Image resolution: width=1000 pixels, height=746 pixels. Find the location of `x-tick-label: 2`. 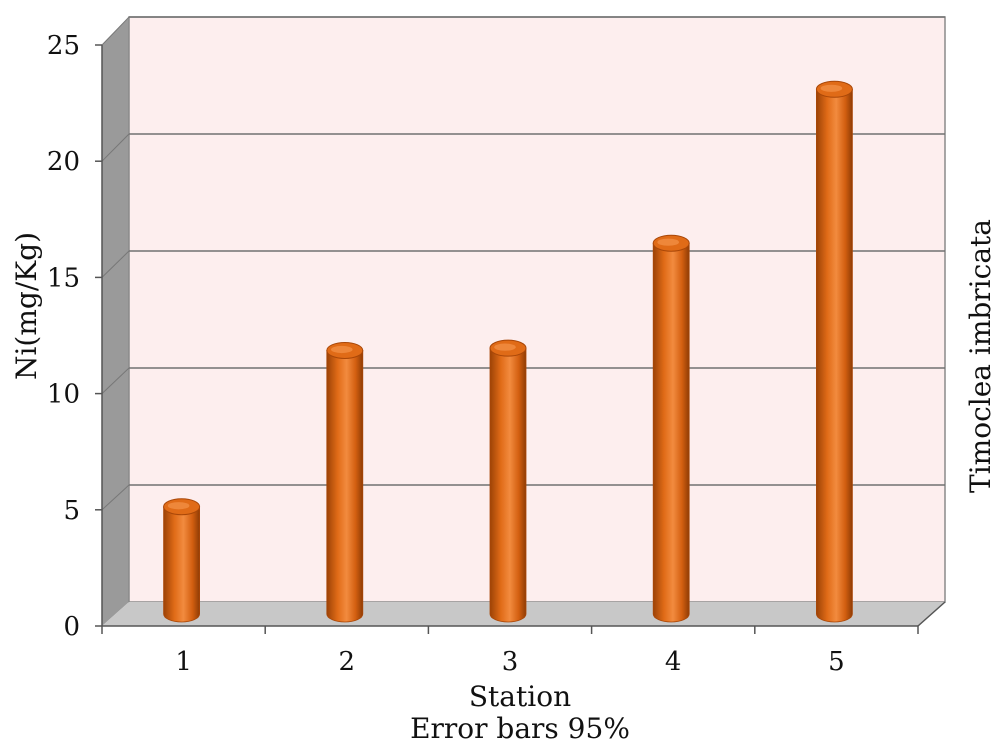

x-tick-label: 2 is located at coordinates (347, 662).